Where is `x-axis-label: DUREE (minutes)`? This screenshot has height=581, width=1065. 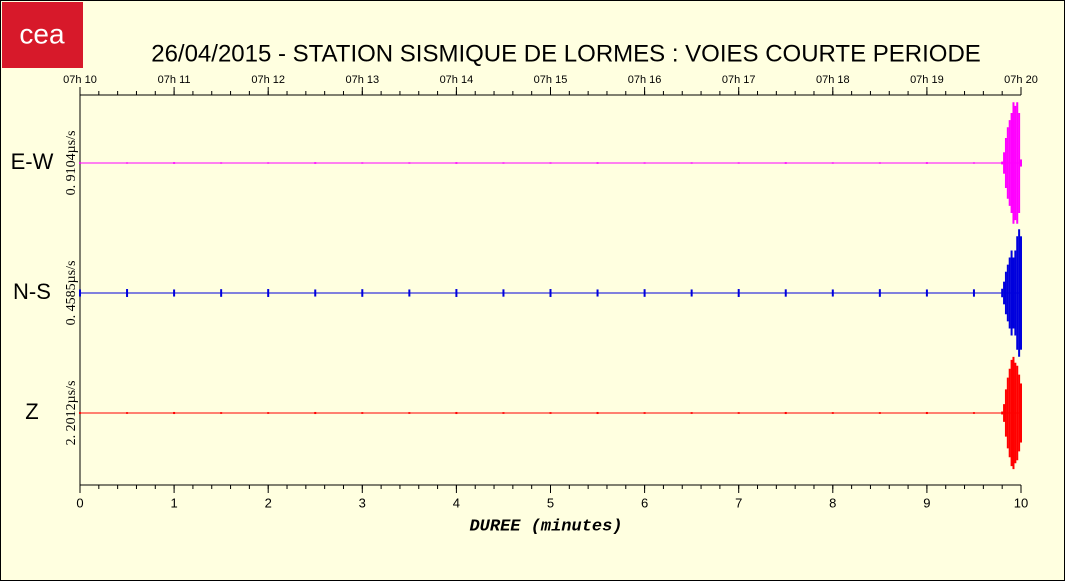 x-axis-label: DUREE (minutes) is located at coordinates (545, 526).